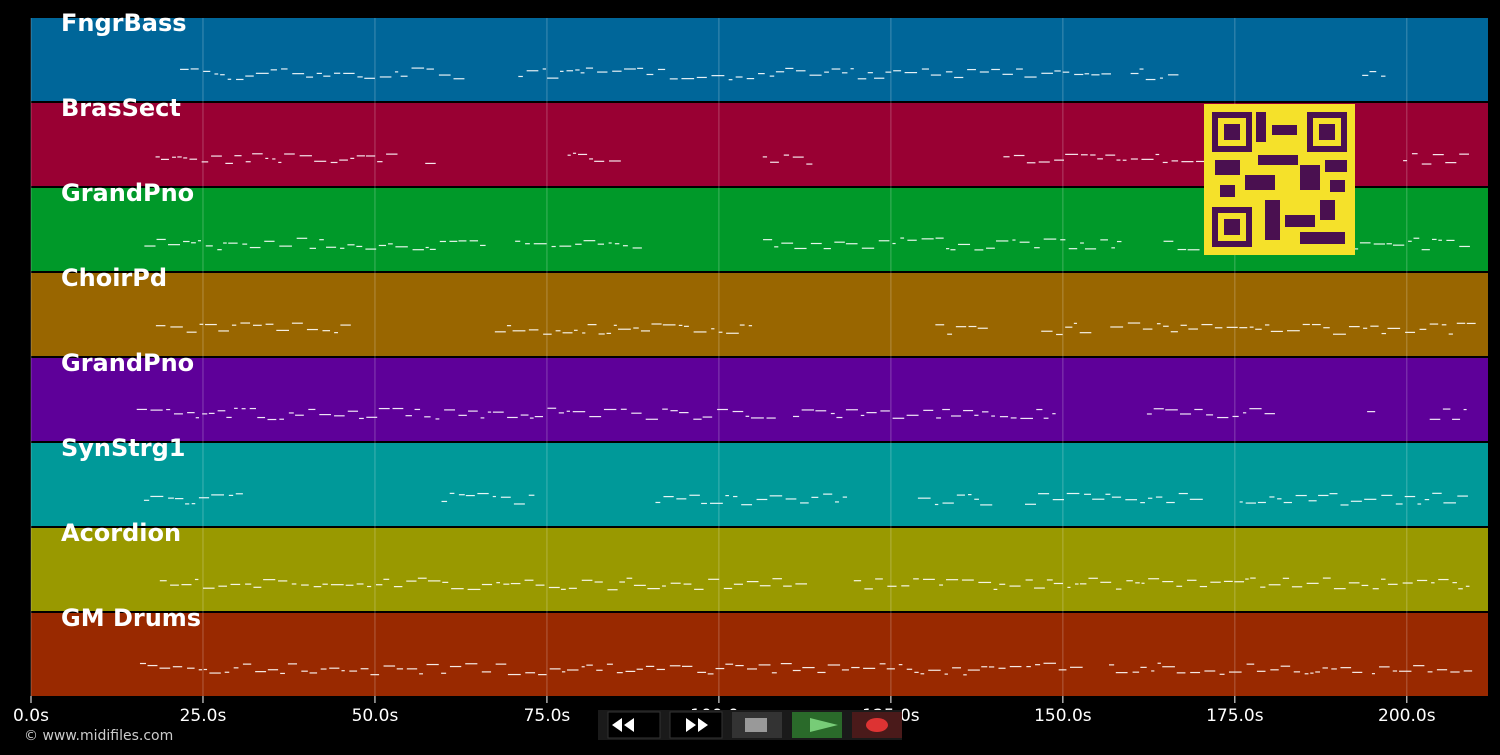 The height and width of the screenshot is (755, 1500). Describe the element at coordinates (31, 716) in the screenshot. I see `x-tick-label: 0.0s` at that location.